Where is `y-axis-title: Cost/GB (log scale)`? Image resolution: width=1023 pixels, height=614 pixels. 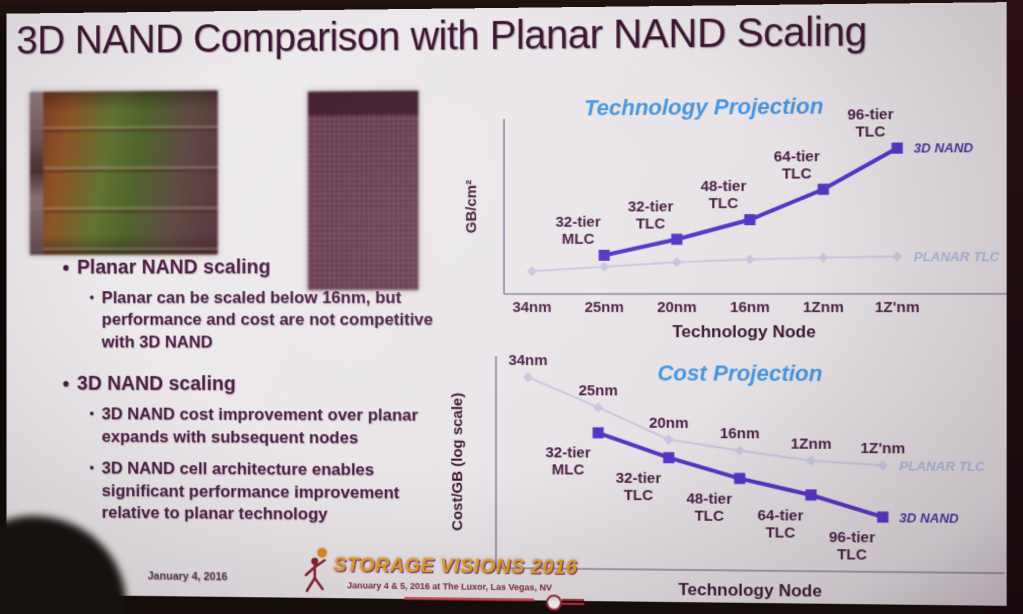 y-axis-title: Cost/GB (log scale) is located at coordinates (458, 462).